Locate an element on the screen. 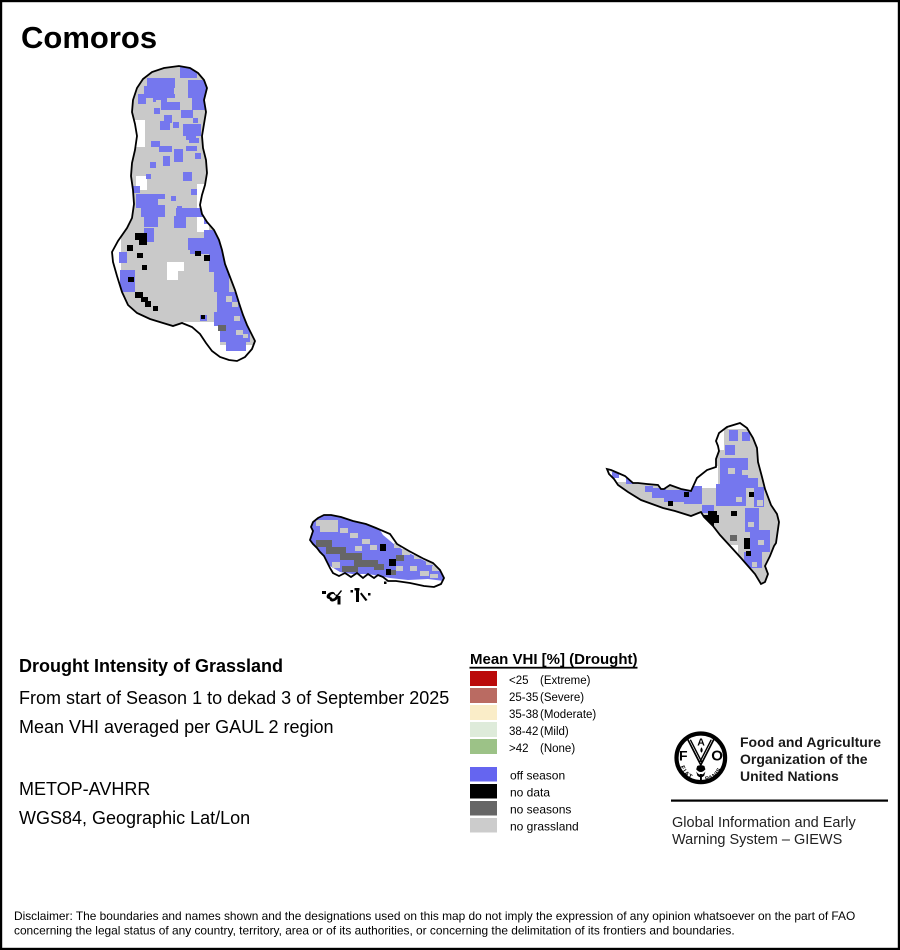 This screenshot has height=950, width=900. svg-text: no seasons is located at coordinates (540, 810).